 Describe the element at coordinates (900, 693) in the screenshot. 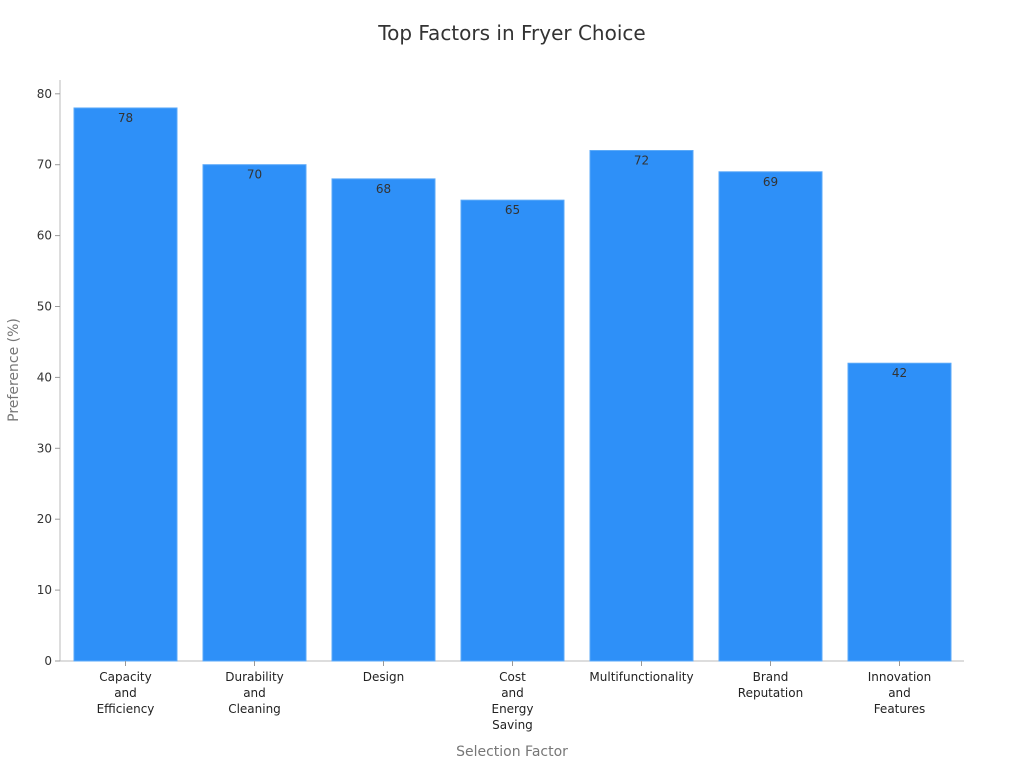

I see `x-tick-label: Innovation and Features` at that location.